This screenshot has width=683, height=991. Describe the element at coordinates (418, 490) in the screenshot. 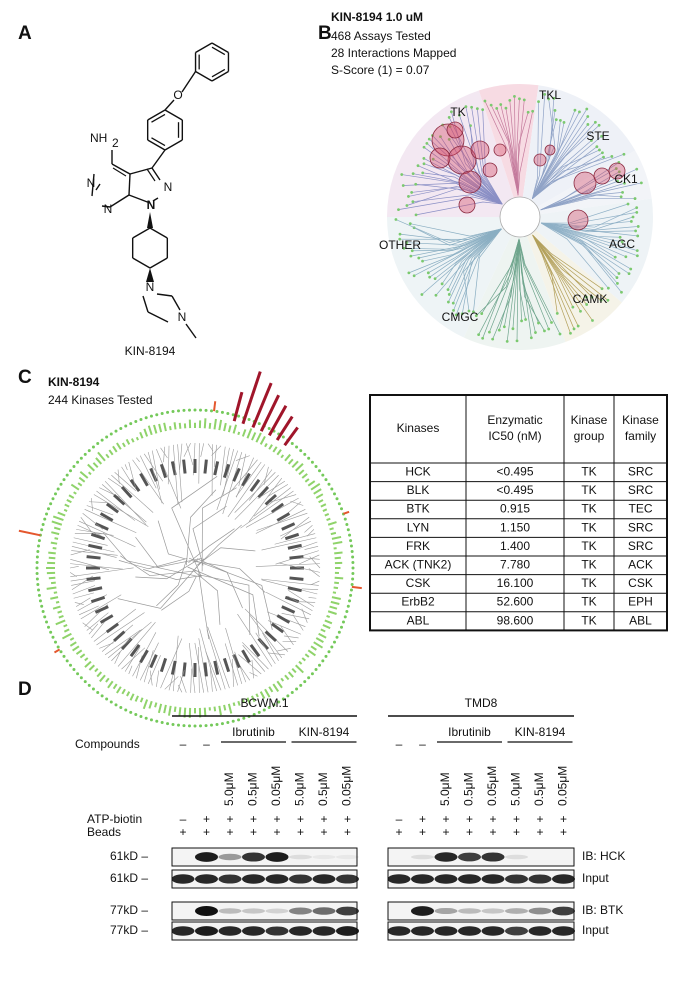

I see `table-cell: BLK` at that location.